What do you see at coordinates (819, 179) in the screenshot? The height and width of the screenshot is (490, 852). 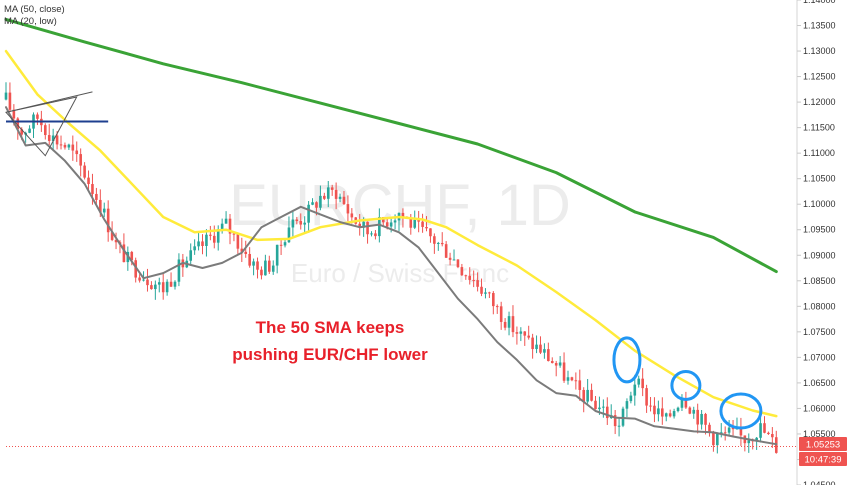 I see `price-tick-label: 1.10500` at bounding box center [819, 179].